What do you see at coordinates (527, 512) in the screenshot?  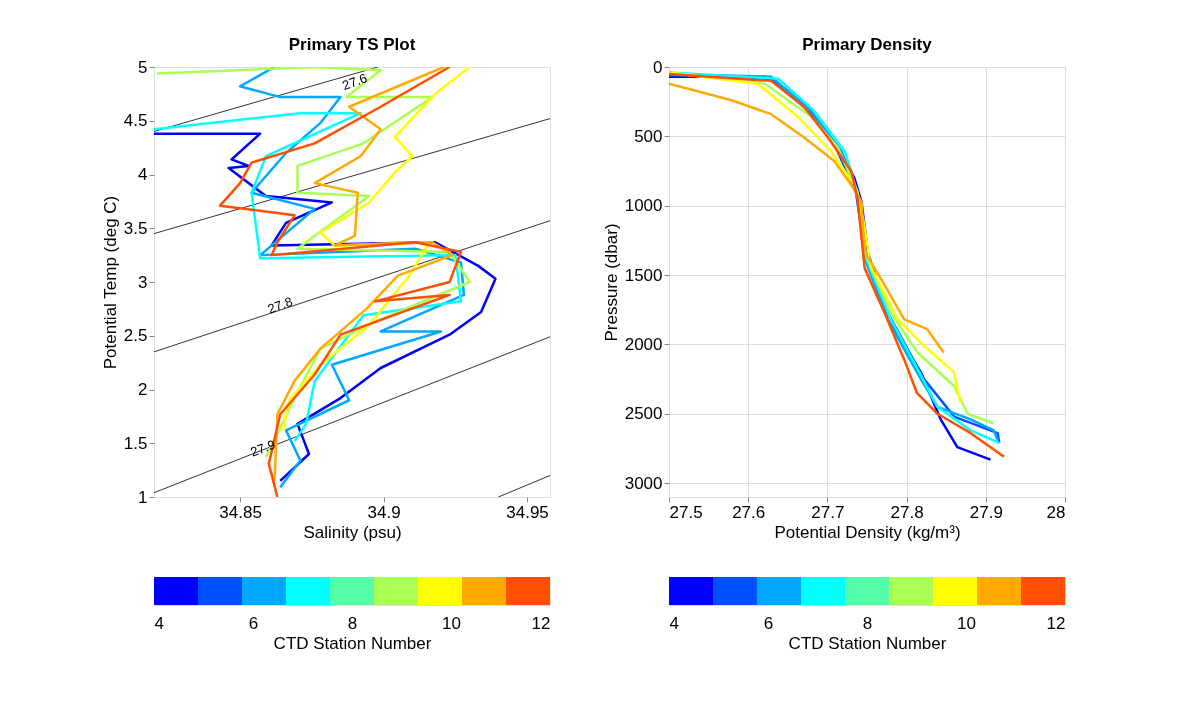 I see `x-tick-label: 34.95` at bounding box center [527, 512].